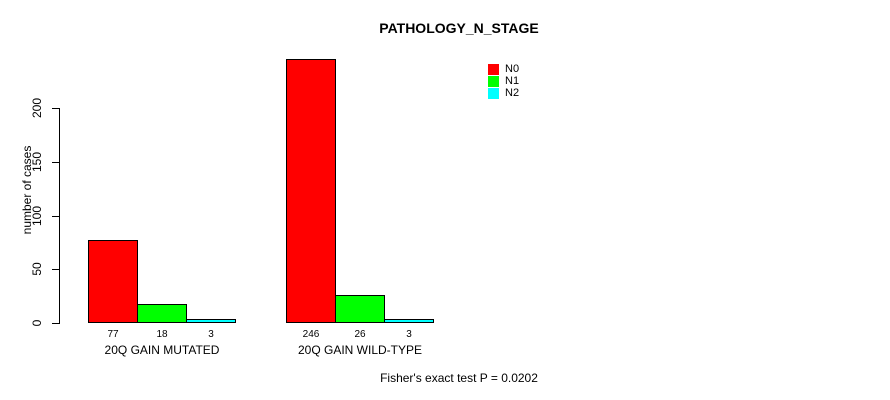 This screenshot has width=890, height=400. I want to click on y-tick-label: 200, so click(37, 108).